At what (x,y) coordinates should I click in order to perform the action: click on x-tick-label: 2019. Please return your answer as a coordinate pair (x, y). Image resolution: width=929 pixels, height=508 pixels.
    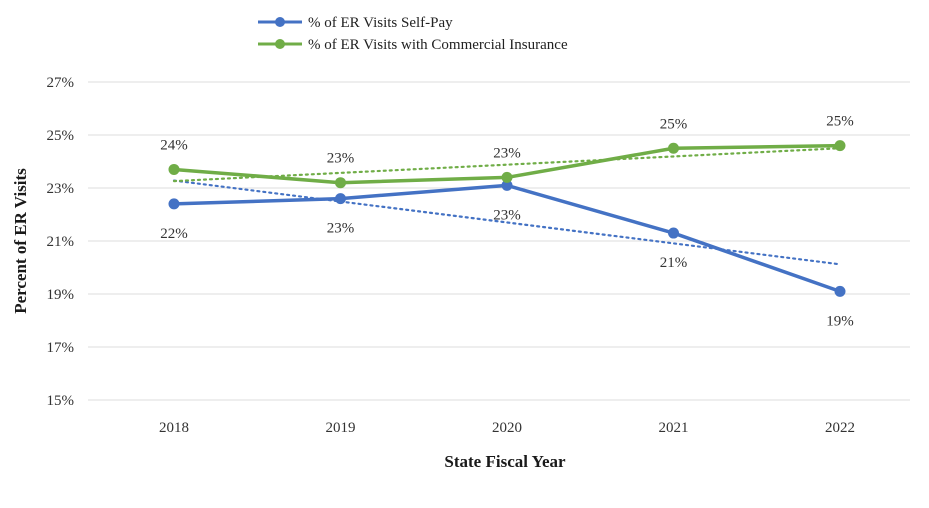
    Looking at the image, I should click on (341, 428).